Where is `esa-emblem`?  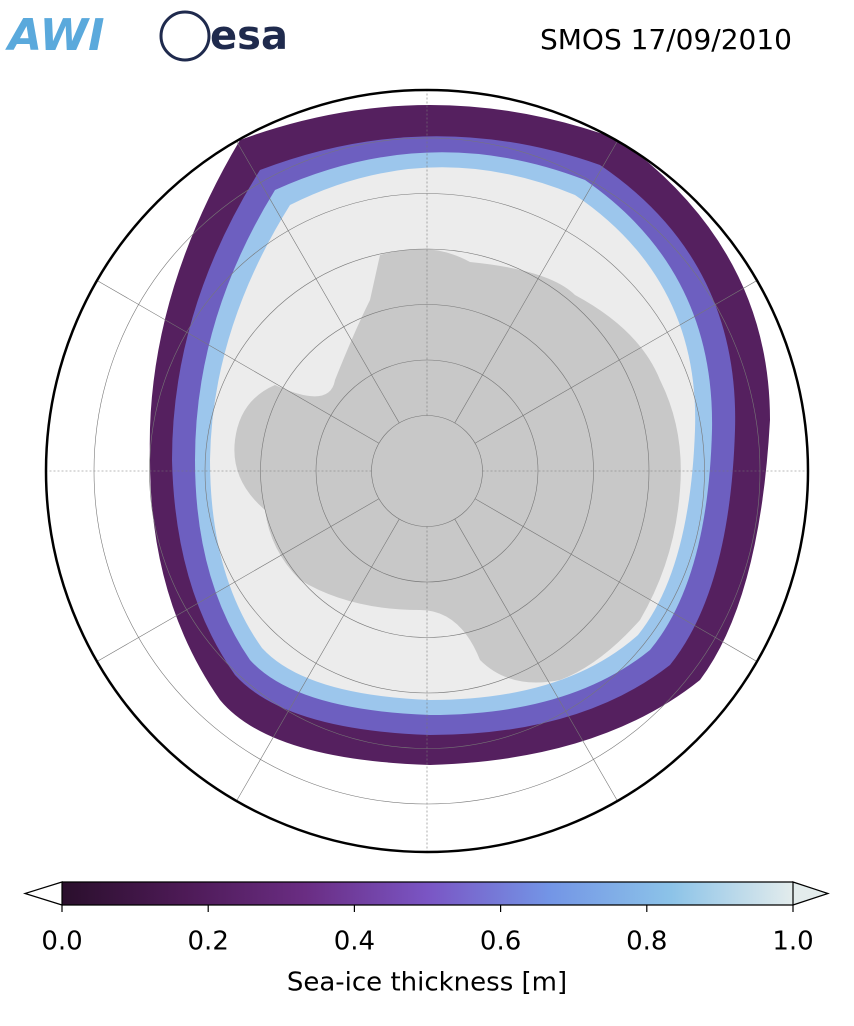
esa-emblem is located at coordinates (185, 36).